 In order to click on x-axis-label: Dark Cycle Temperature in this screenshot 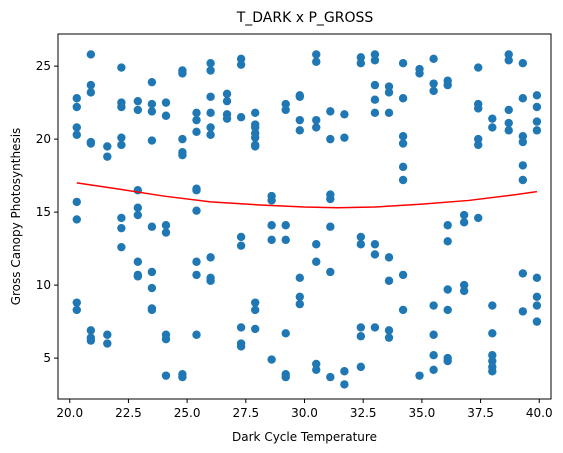, I will do `click(304, 437)`.